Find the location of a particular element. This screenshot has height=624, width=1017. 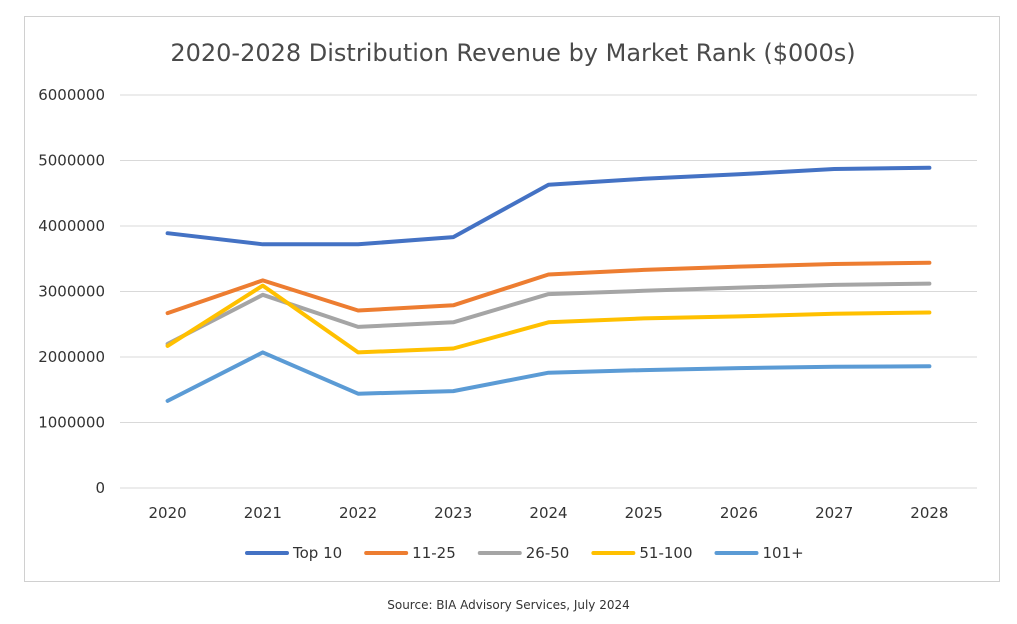

x-tick-label: 2024 is located at coordinates (548, 513).